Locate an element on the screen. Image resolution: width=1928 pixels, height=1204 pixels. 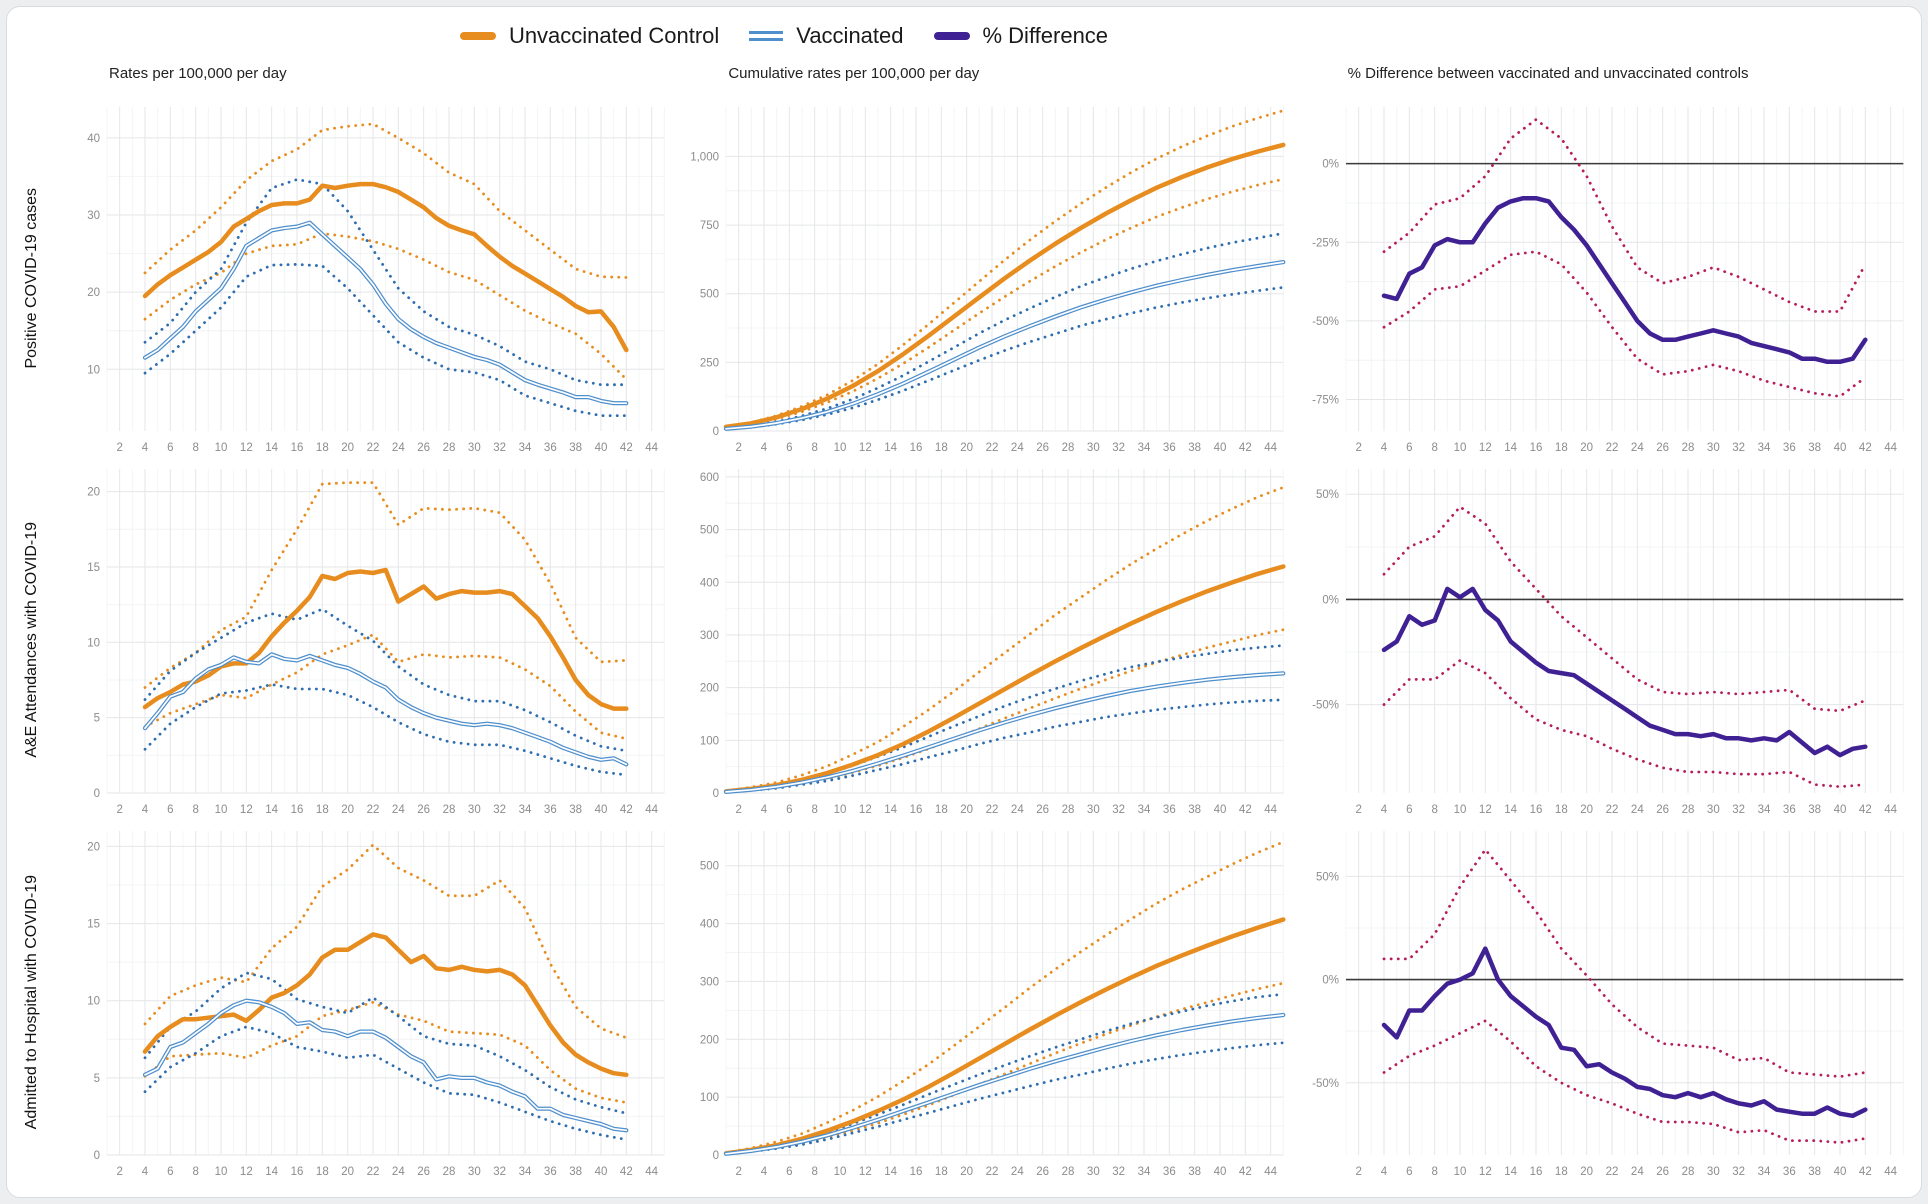
svg-text: 1,000 is located at coordinates (705, 157).